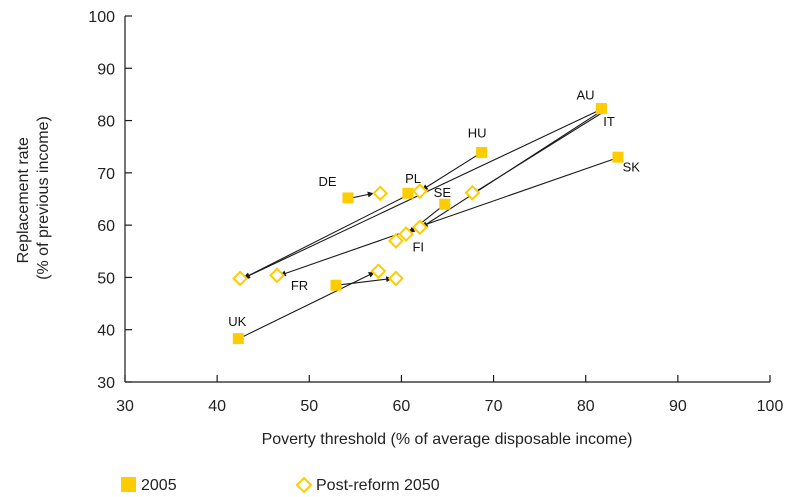 The image size is (795, 497). I want to click on legend-marker-2005, so click(128, 484).